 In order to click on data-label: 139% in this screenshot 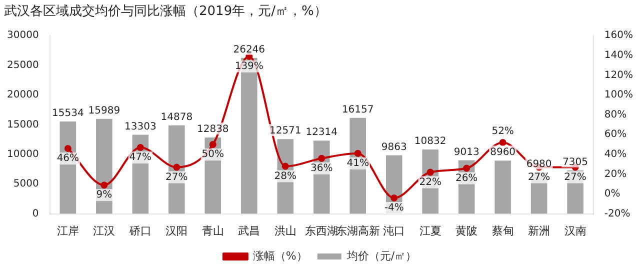, I will do `click(249, 66)`.